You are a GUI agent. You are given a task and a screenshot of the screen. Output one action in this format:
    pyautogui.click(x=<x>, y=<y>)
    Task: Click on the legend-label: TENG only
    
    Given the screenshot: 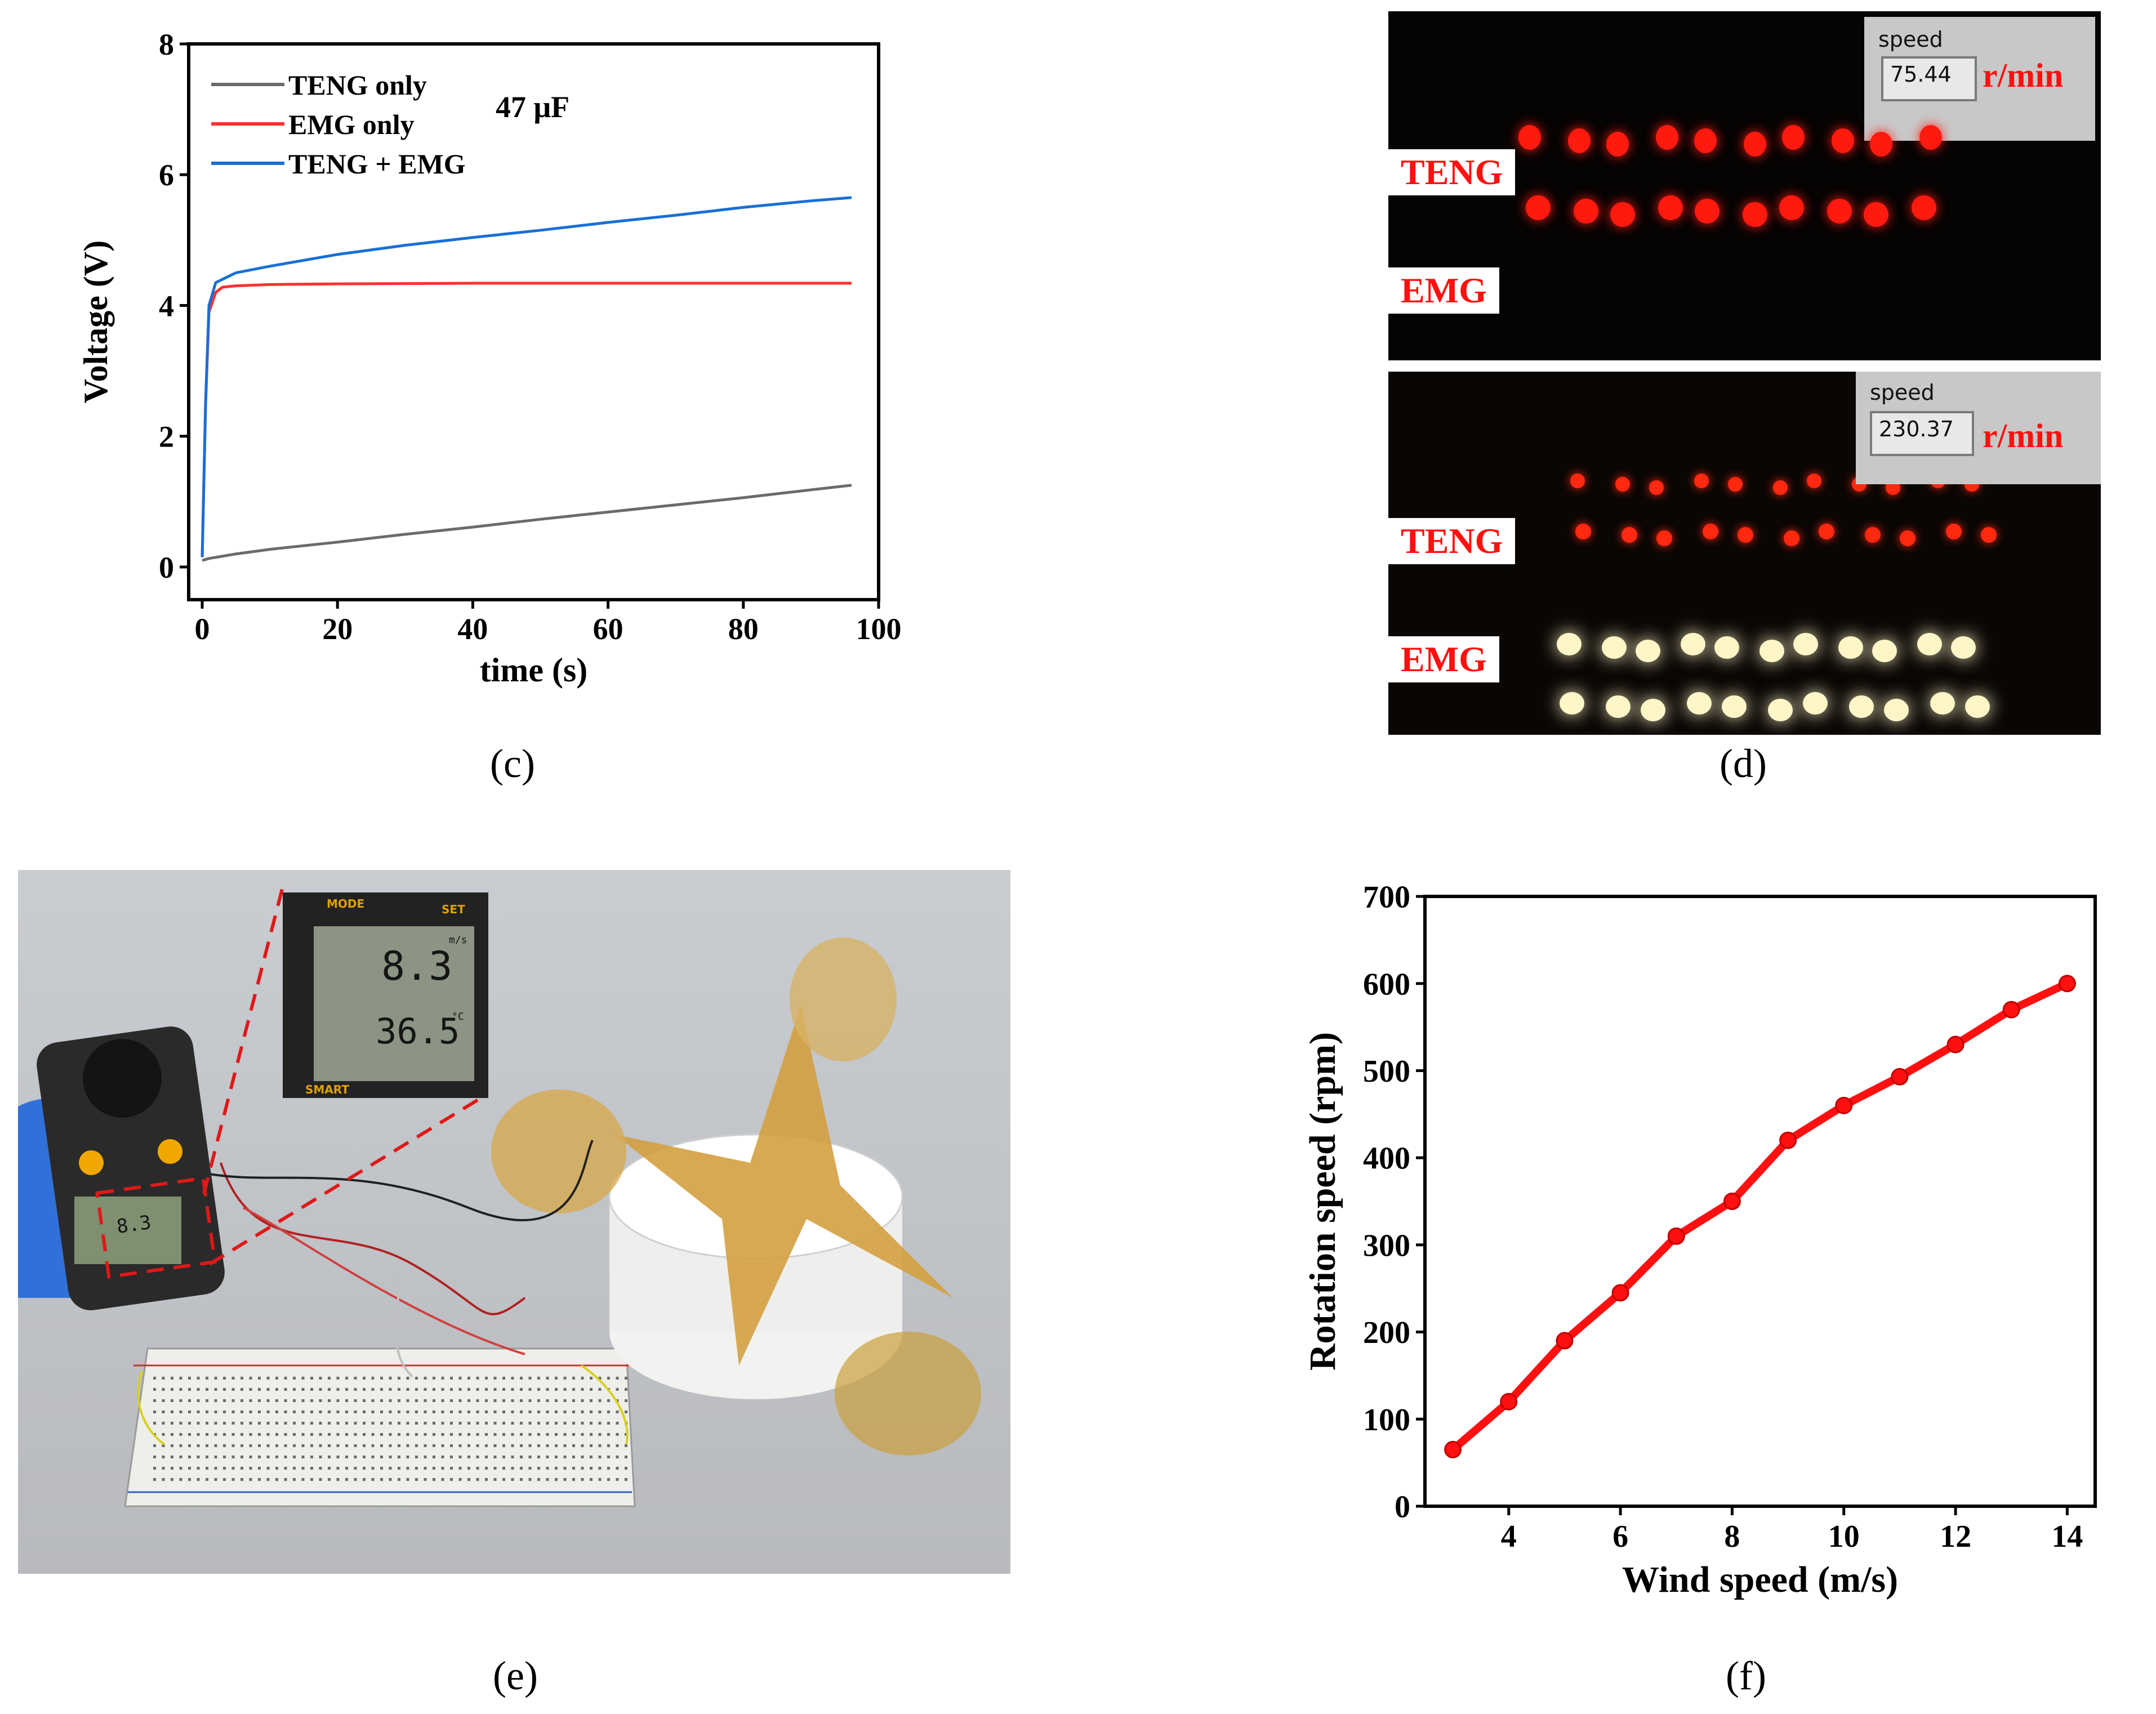 What is the action you would take?
    pyautogui.click(x=357, y=85)
    